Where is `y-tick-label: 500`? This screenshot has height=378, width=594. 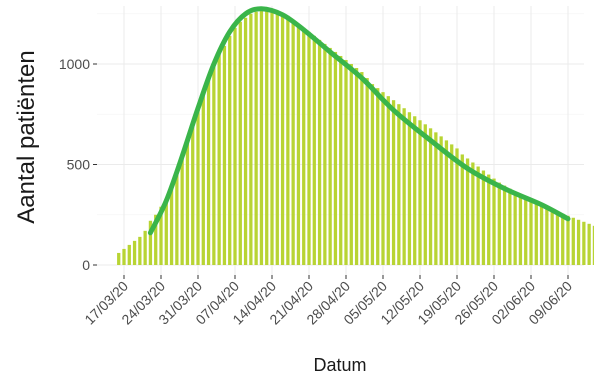
y-tick-label: 500 is located at coordinates (79, 165).